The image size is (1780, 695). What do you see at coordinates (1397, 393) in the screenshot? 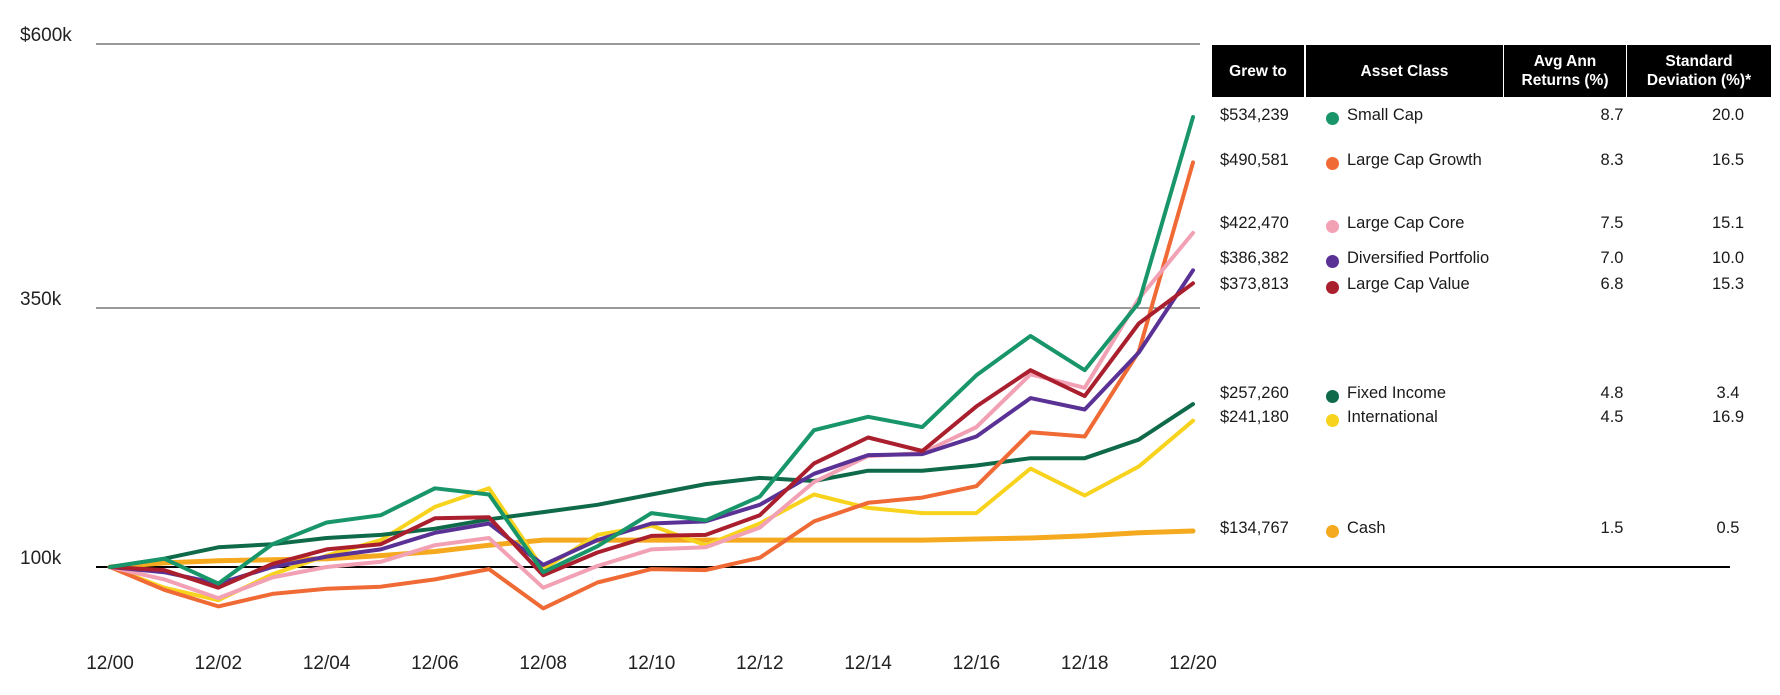
I see `asset-class-name: Fixed Income` at bounding box center [1397, 393].